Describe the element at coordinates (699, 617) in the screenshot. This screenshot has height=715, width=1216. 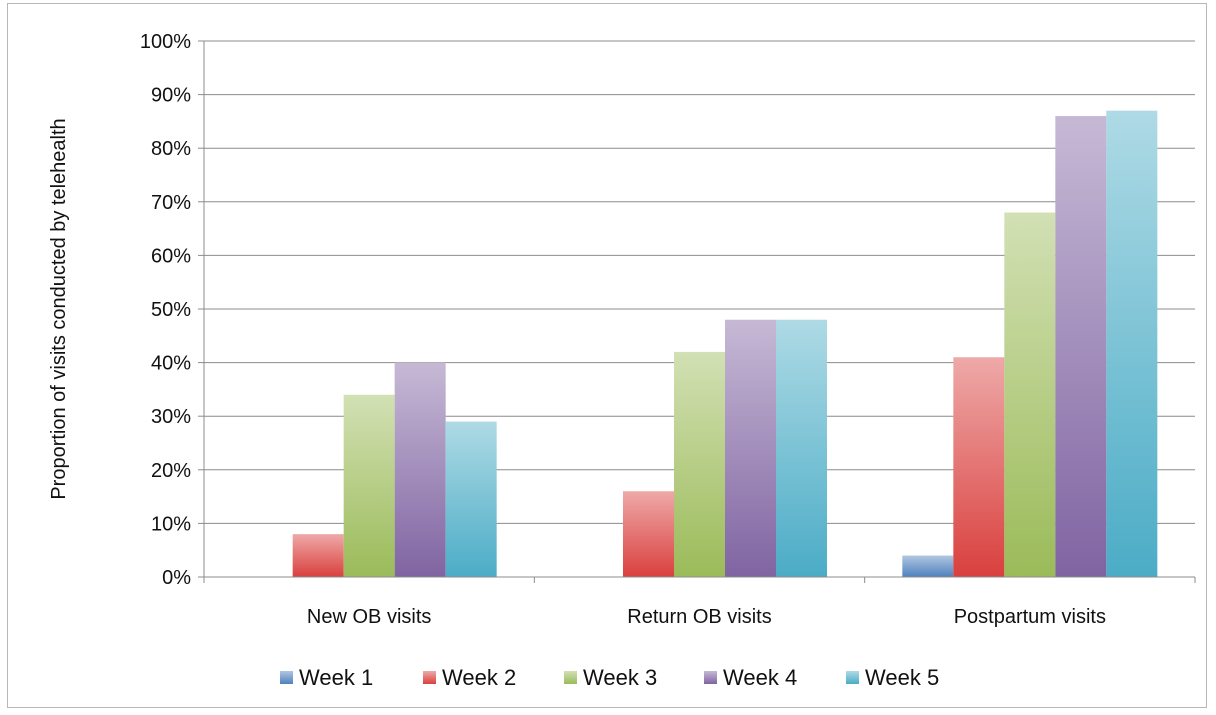
I see `x-category-label: Return OB visits` at that location.